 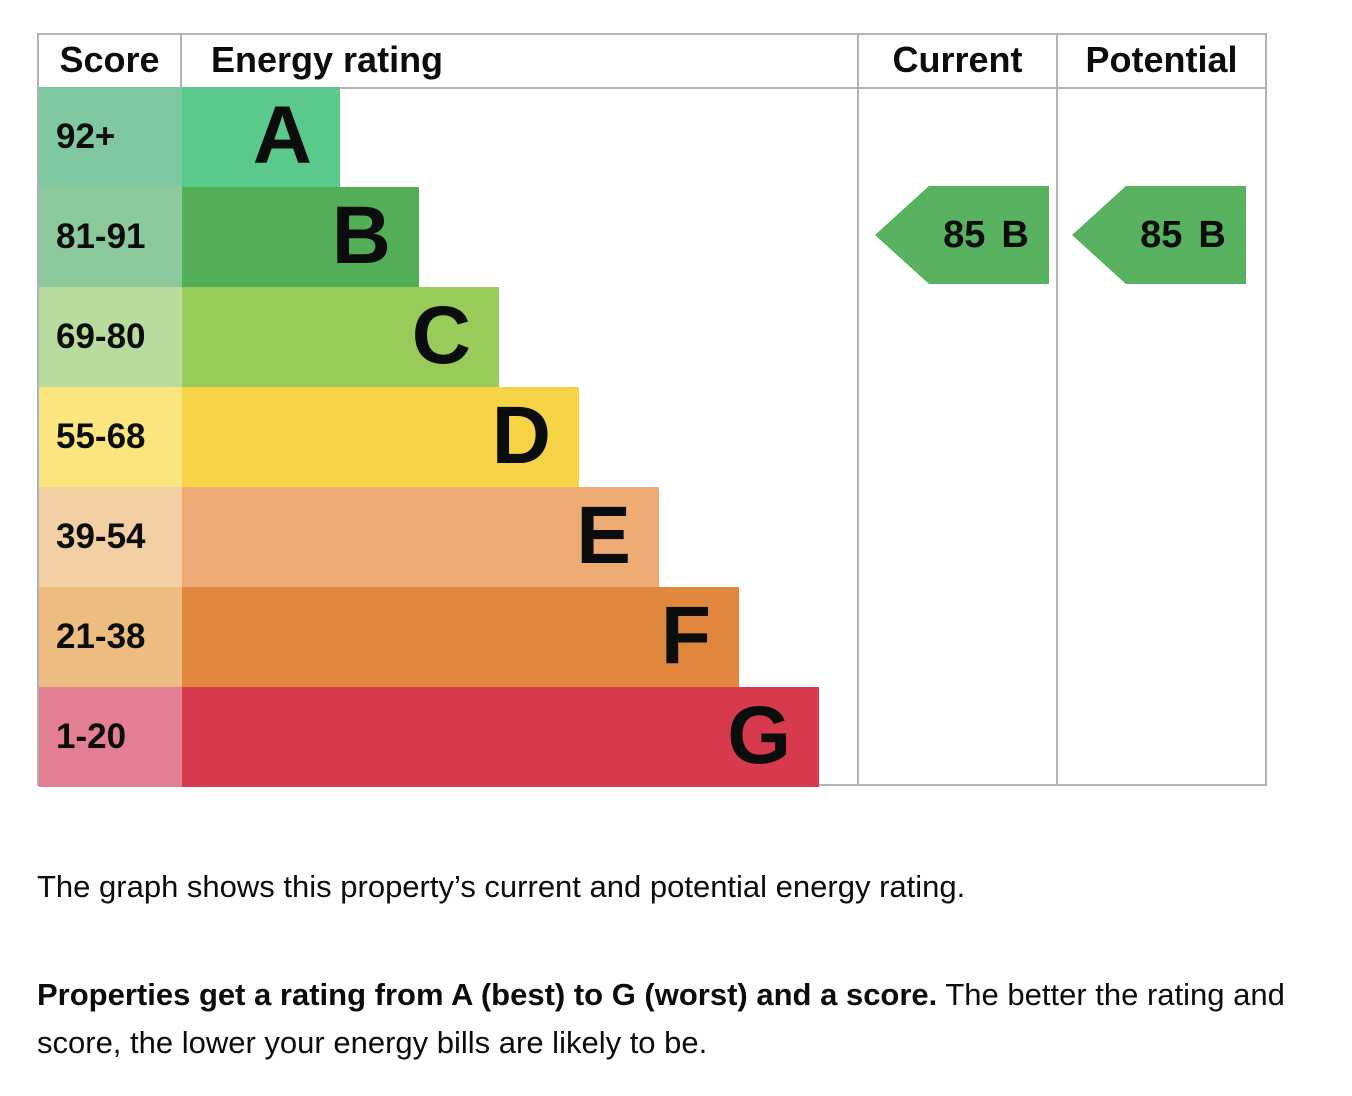 What do you see at coordinates (652, 88) in the screenshot?
I see `header-divider` at bounding box center [652, 88].